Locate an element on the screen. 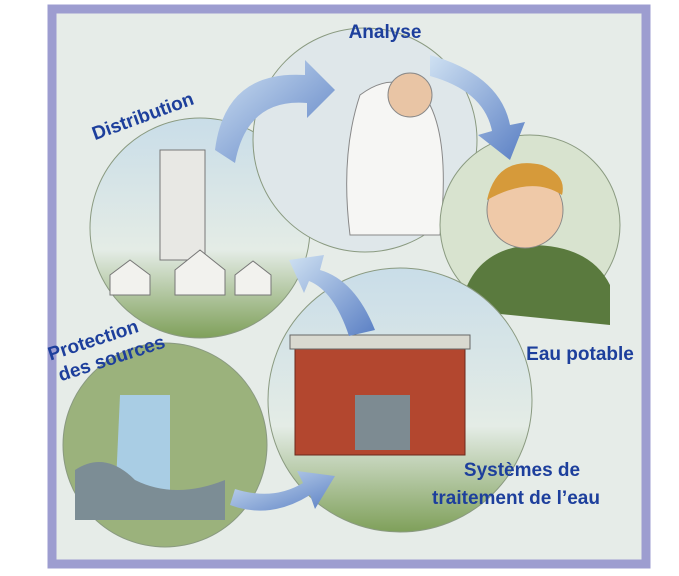 This screenshot has height=576, width=679. label-line: Systèmes de is located at coordinates (522, 470).